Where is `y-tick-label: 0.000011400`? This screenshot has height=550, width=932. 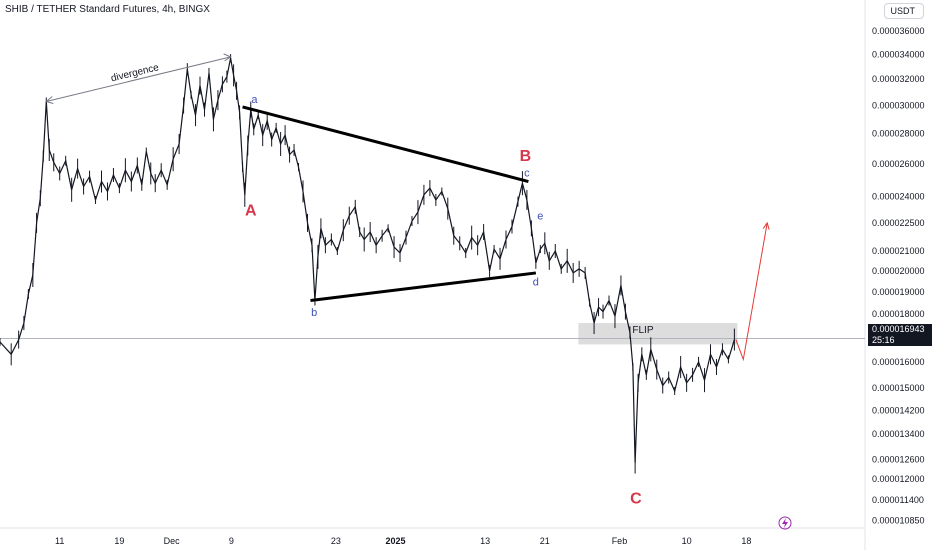
y-tick-label: 0.000011400 is located at coordinates (898, 500).